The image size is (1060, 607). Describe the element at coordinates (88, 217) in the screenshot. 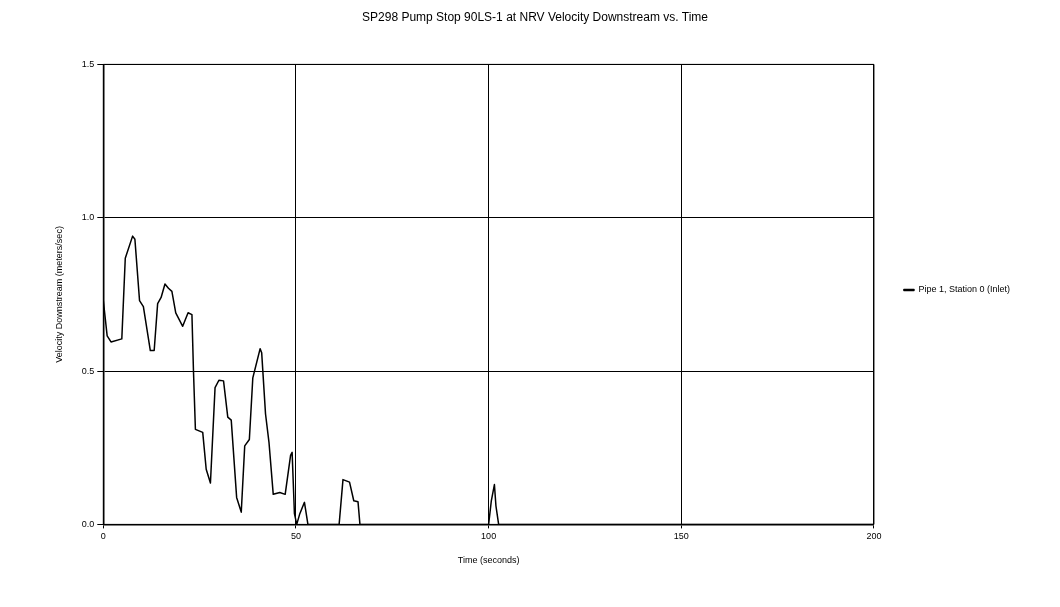

I see `y-tick-label: 1.0` at that location.